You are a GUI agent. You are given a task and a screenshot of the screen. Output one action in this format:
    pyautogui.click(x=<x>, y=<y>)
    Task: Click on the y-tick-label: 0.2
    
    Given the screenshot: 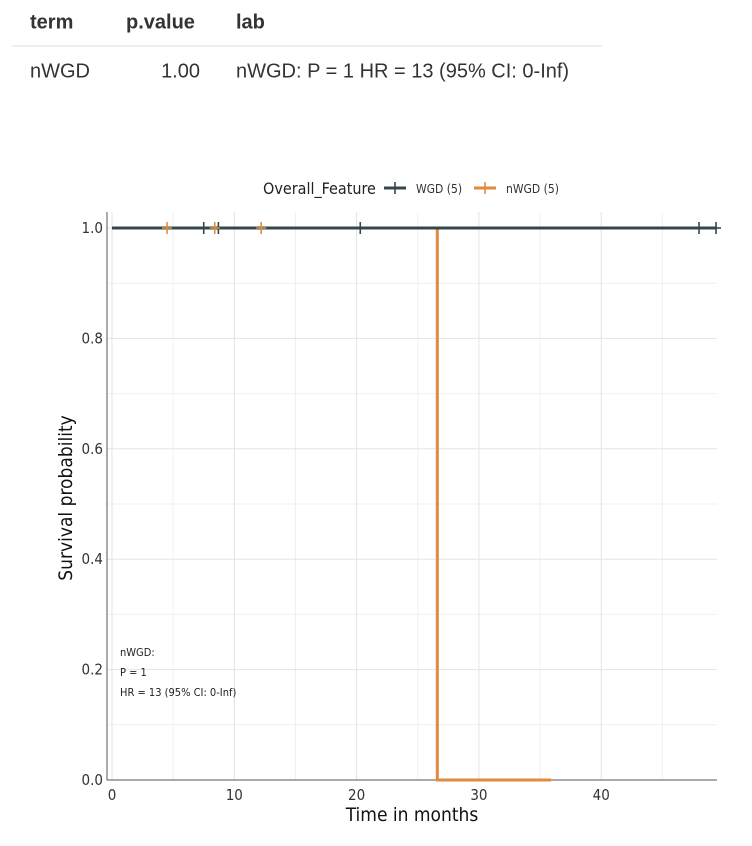 What is the action you would take?
    pyautogui.click(x=92, y=670)
    